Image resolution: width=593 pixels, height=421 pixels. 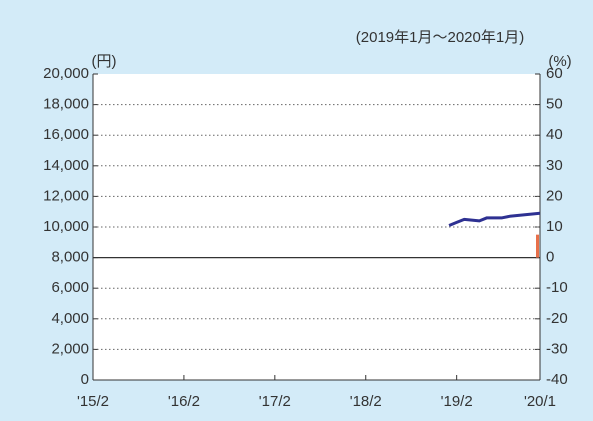 What do you see at coordinates (494, 219) in the screenshot?
I see `price-line` at bounding box center [494, 219].